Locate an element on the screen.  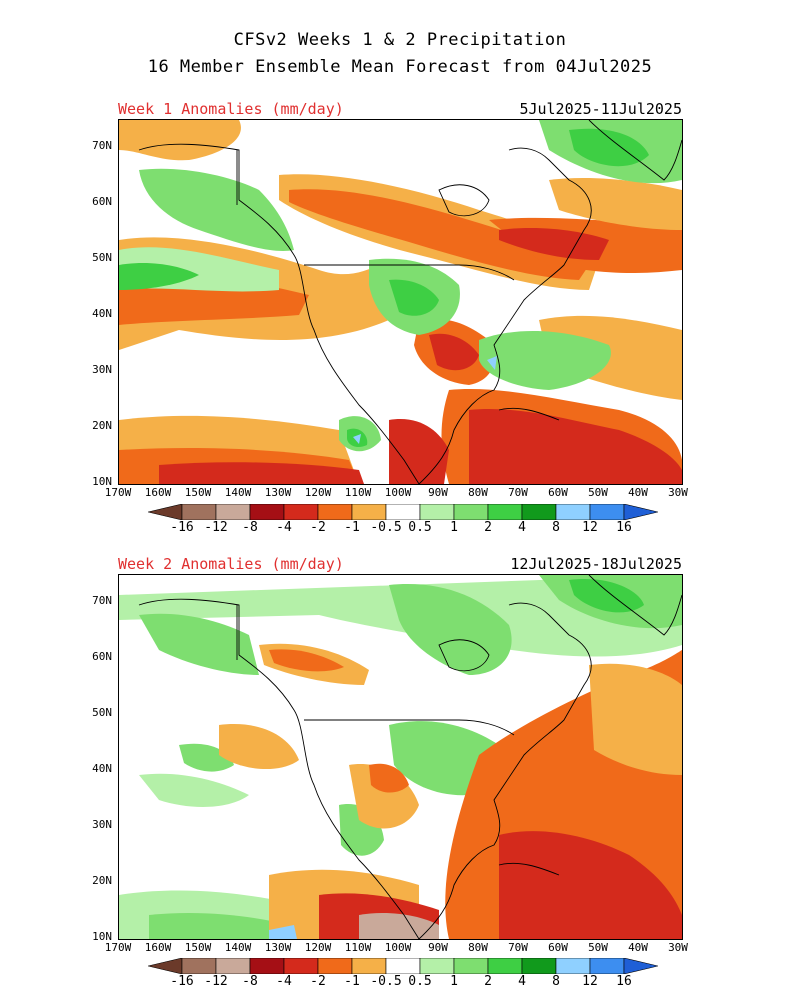
colorbar-label: -2 is located at coordinates (318, 527).